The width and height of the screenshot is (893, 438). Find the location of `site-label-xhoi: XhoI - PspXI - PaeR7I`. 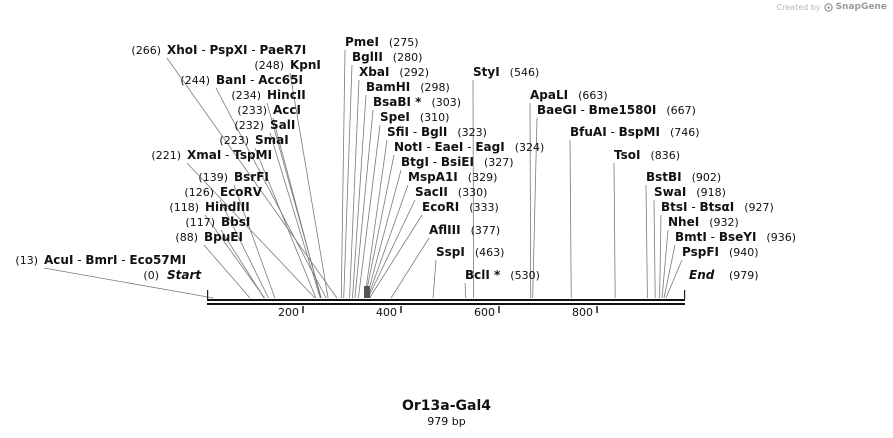

site-label-xhoi: XhoI - PspXI - PaeR7I is located at coordinates (236, 50).